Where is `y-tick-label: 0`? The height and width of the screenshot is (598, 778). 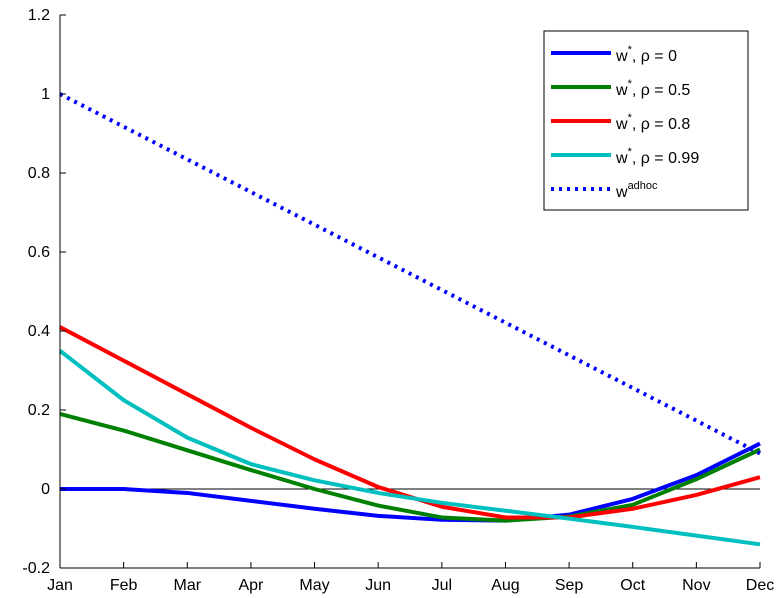
y-tick-label: 0 is located at coordinates (45, 489).